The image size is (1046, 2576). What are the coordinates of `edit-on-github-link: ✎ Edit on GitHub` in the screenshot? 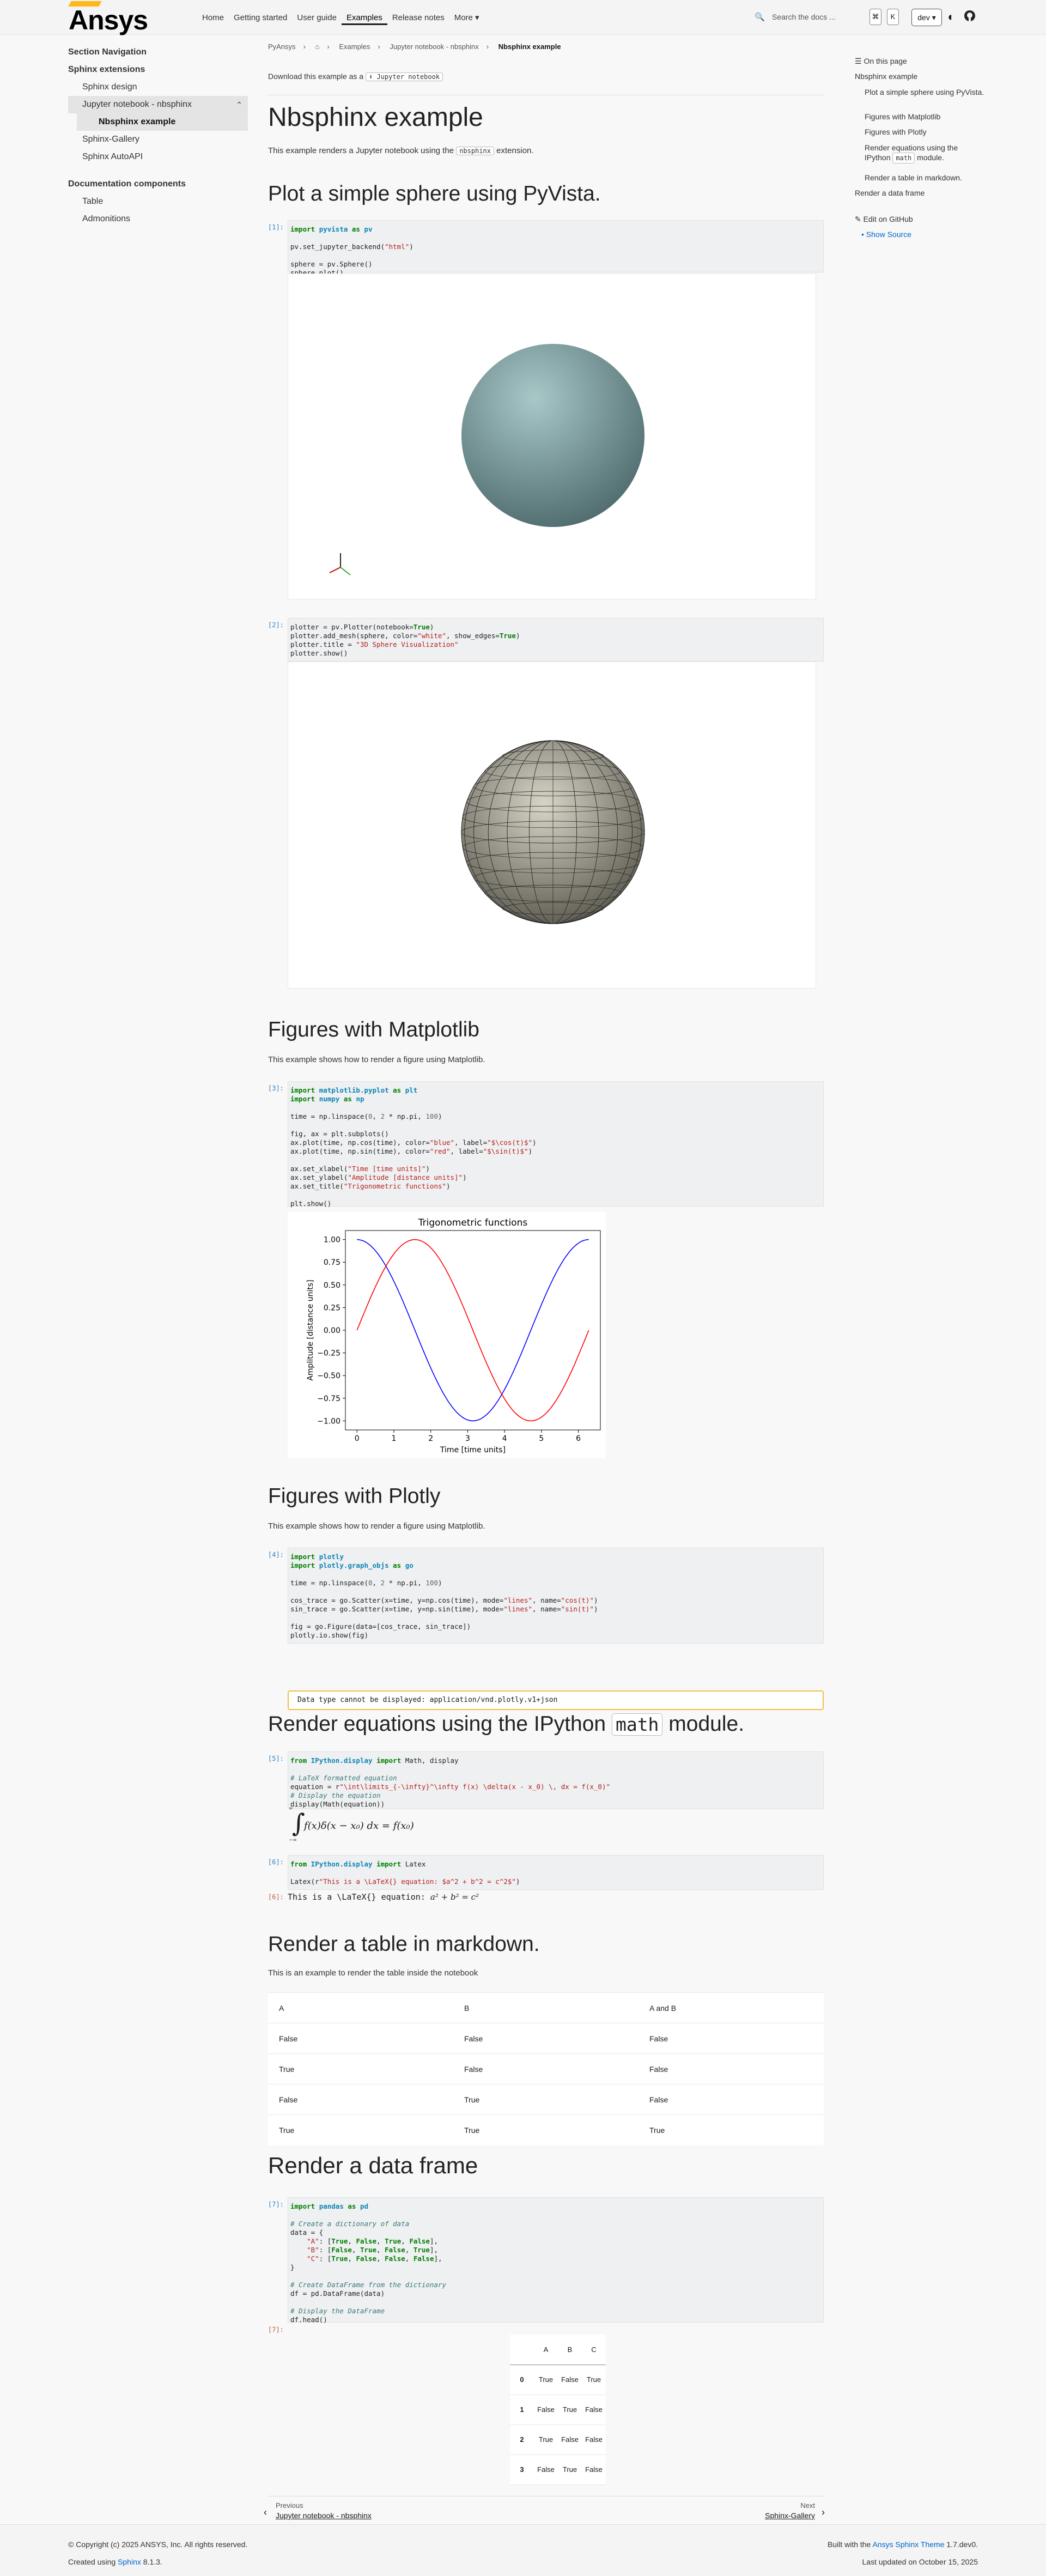 It's located at (920, 222).